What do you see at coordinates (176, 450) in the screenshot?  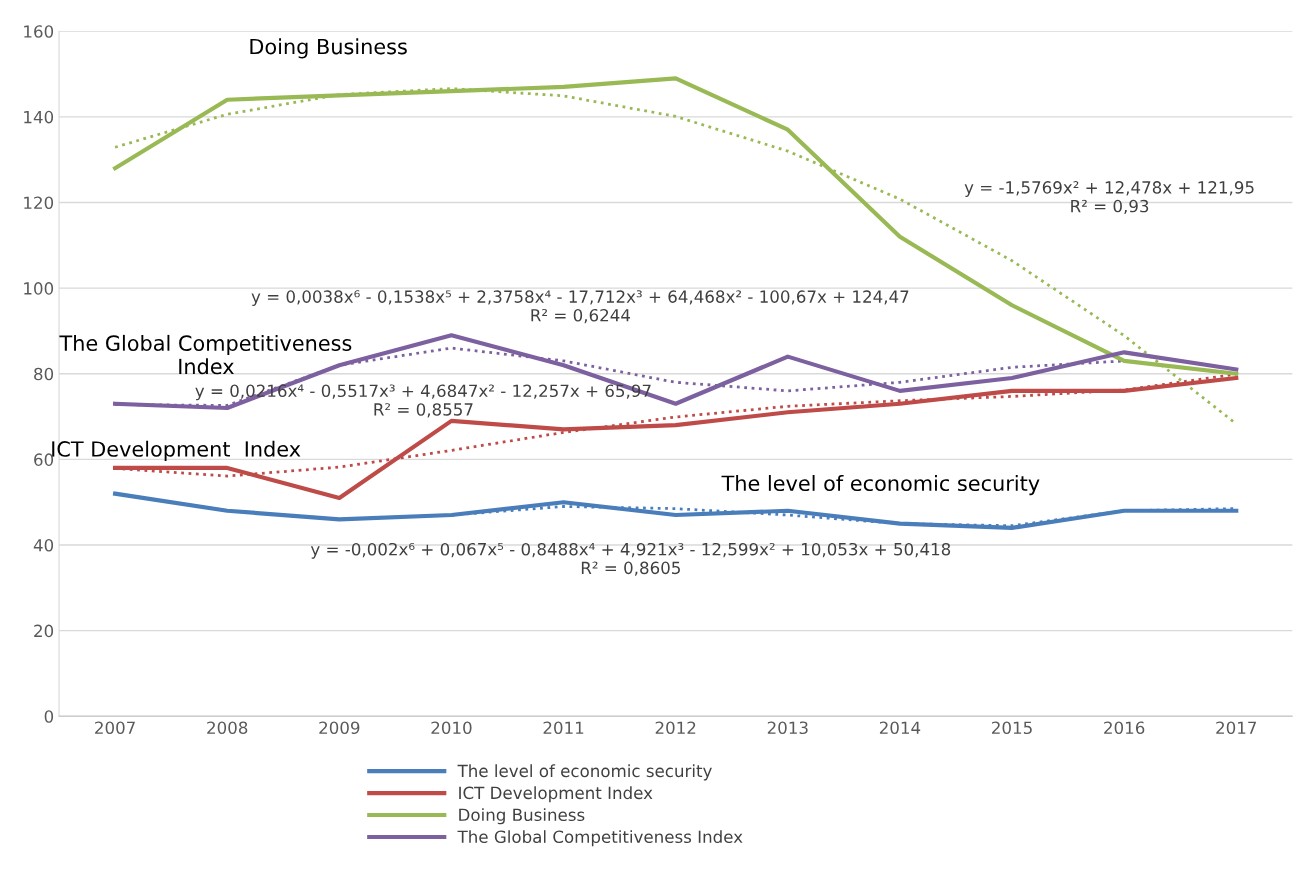 I see `annotation: ICT Development Index` at bounding box center [176, 450].